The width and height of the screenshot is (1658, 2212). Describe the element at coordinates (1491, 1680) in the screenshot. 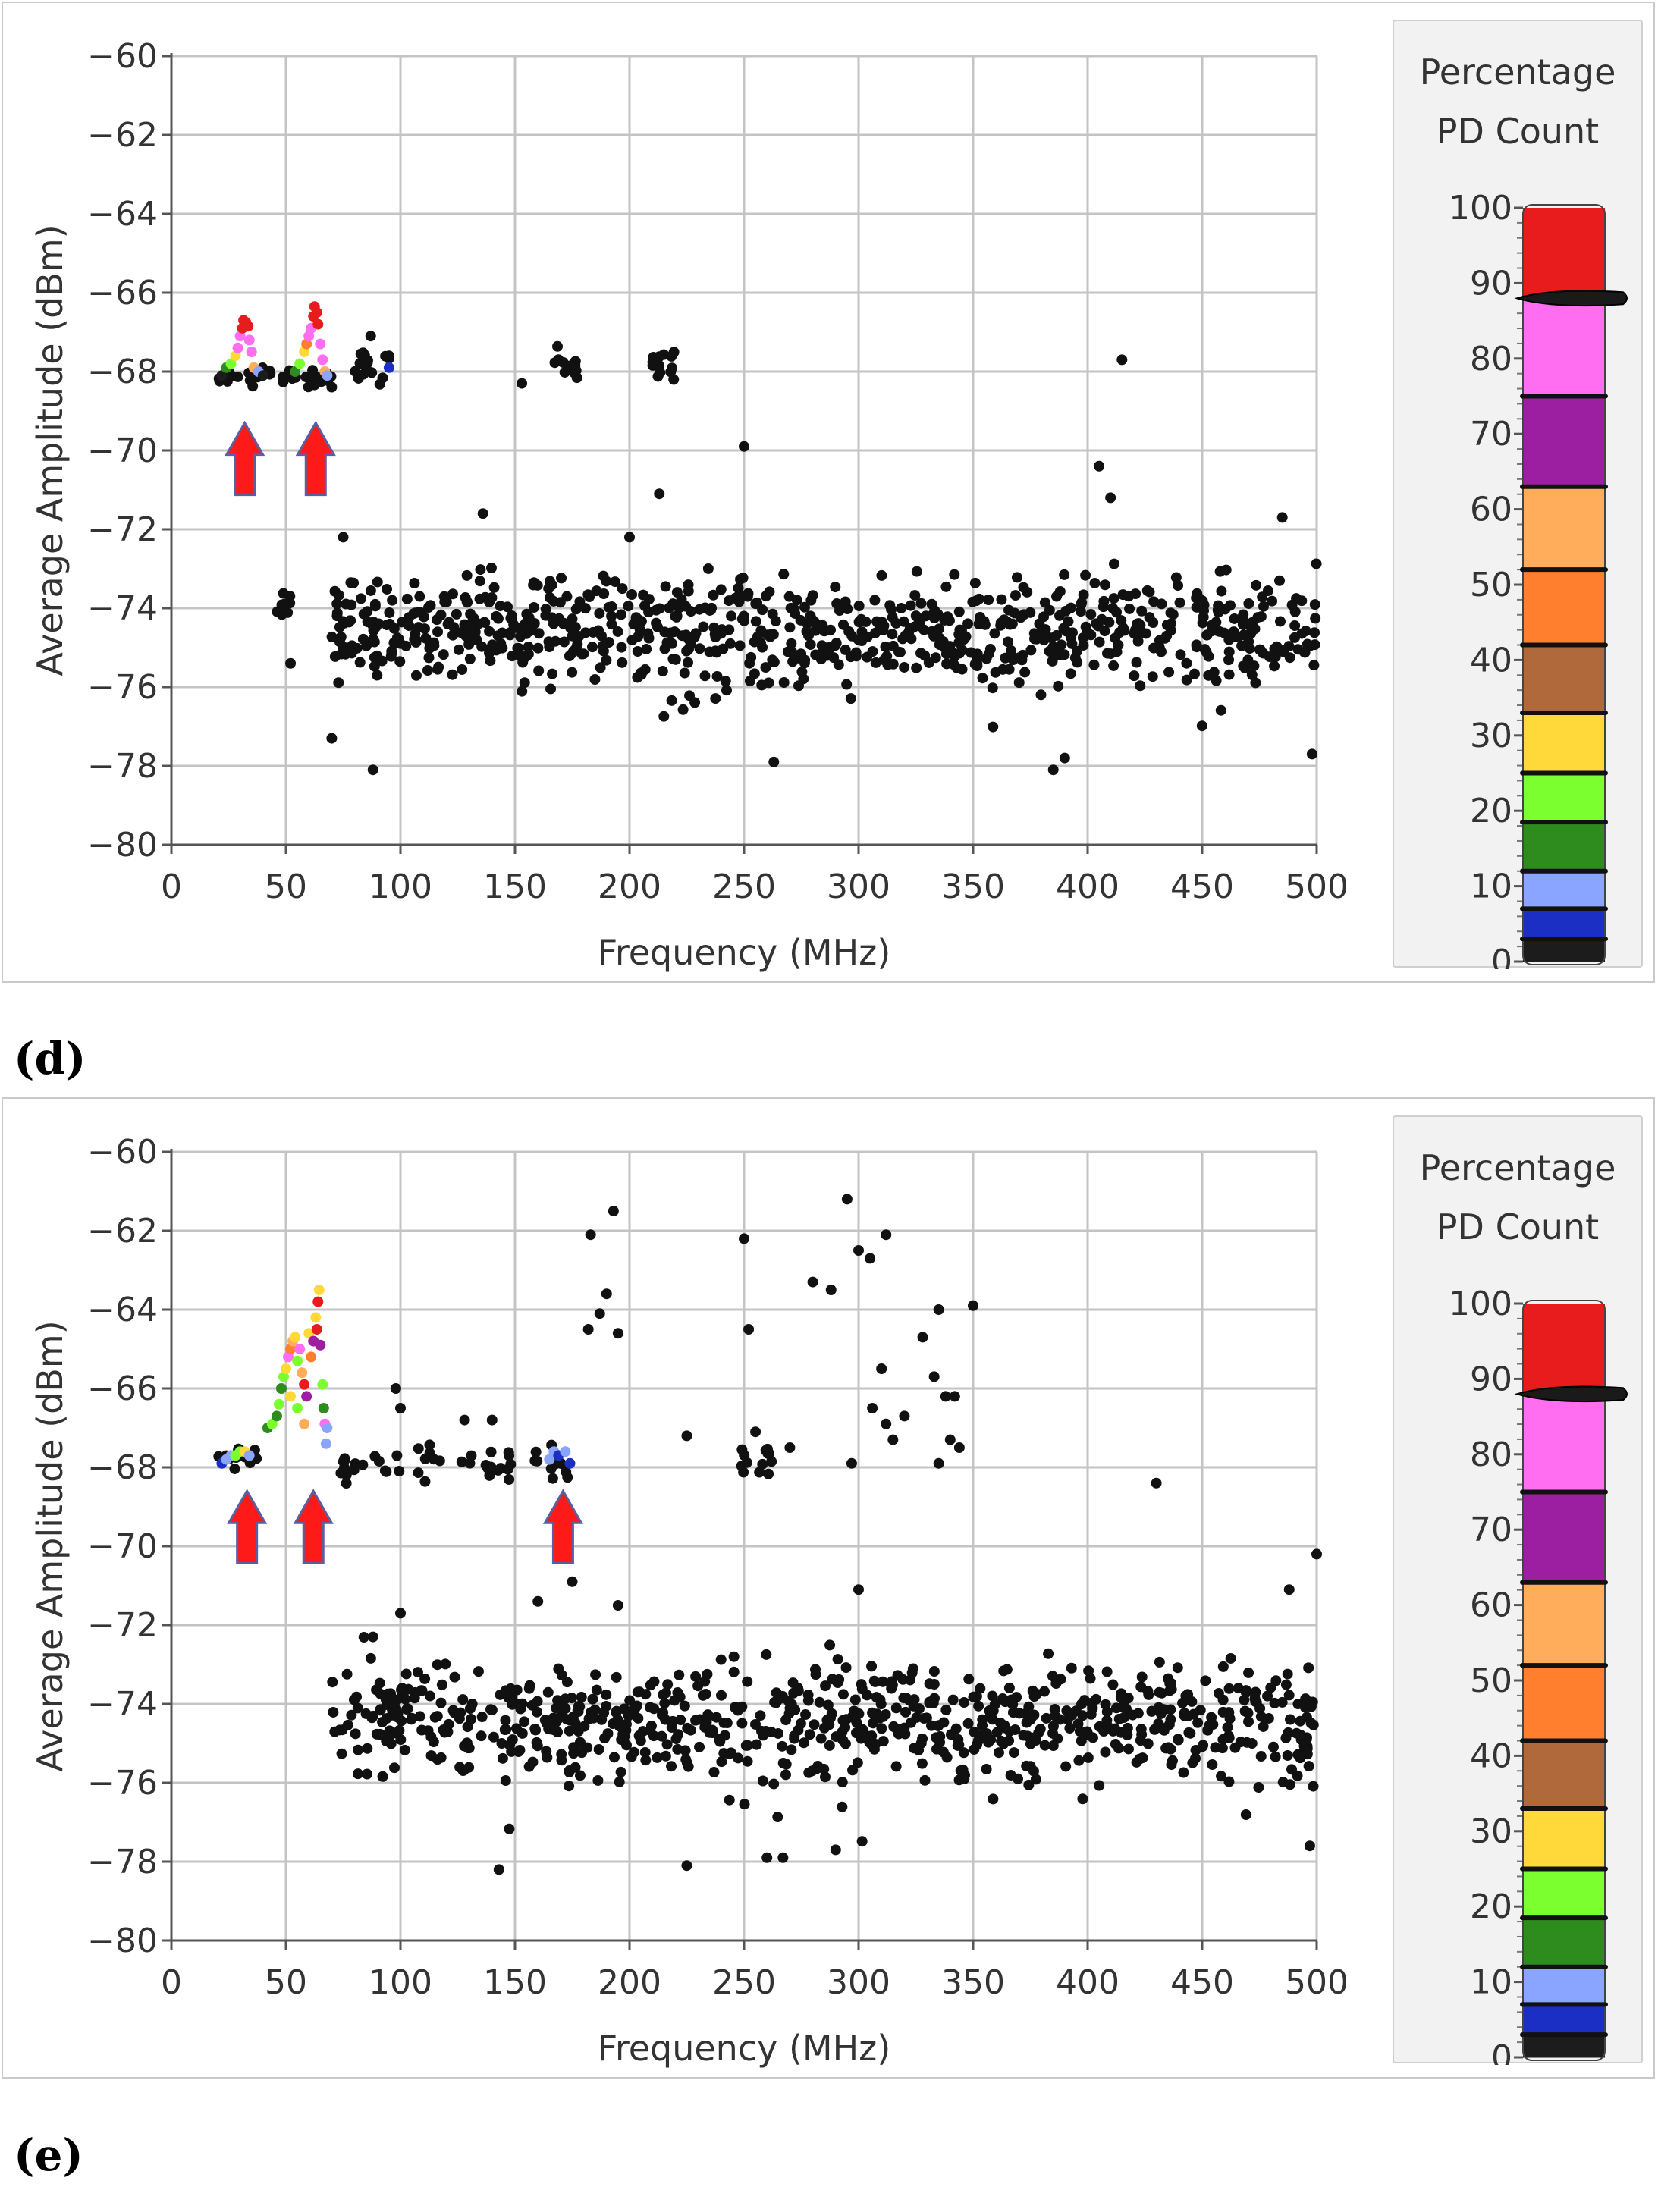

I see `legend-tick-label: 50` at that location.